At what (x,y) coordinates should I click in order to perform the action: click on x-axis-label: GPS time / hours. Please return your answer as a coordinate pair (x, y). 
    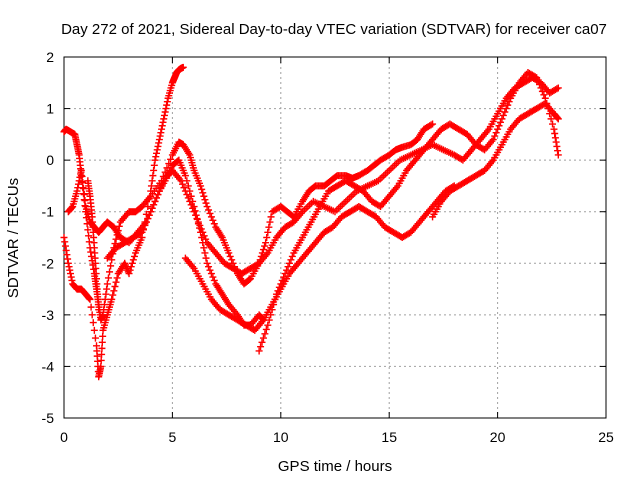
    Looking at the image, I should click on (335, 466).